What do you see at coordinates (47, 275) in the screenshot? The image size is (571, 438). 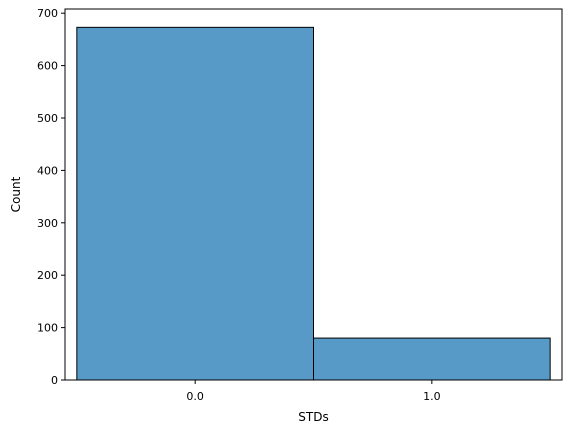 I see `y-tick-label-200: 200` at bounding box center [47, 275].